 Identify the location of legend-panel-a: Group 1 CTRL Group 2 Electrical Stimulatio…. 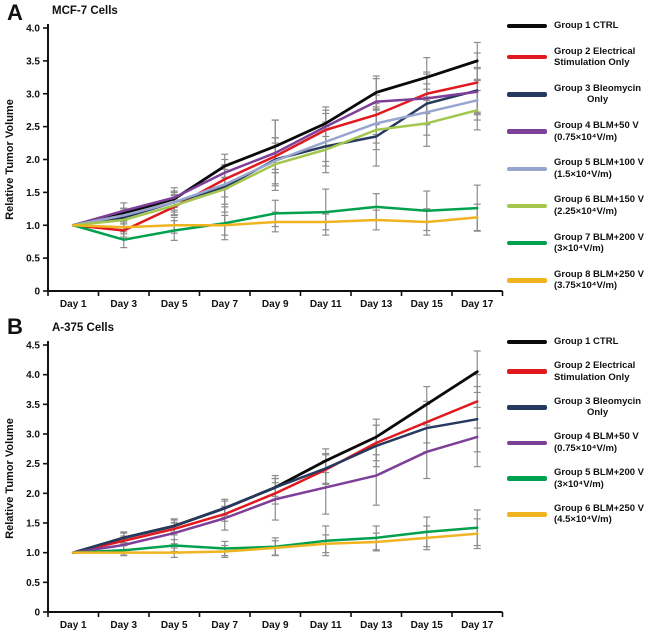
(578, 156).